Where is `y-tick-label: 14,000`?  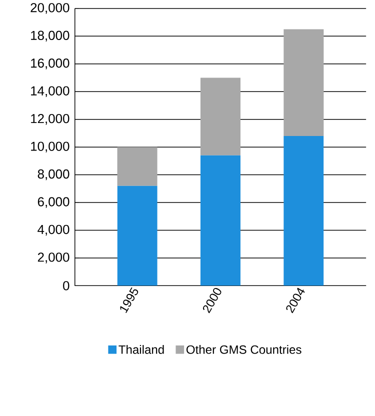
y-tick-label: 14,000 is located at coordinates (50, 91).